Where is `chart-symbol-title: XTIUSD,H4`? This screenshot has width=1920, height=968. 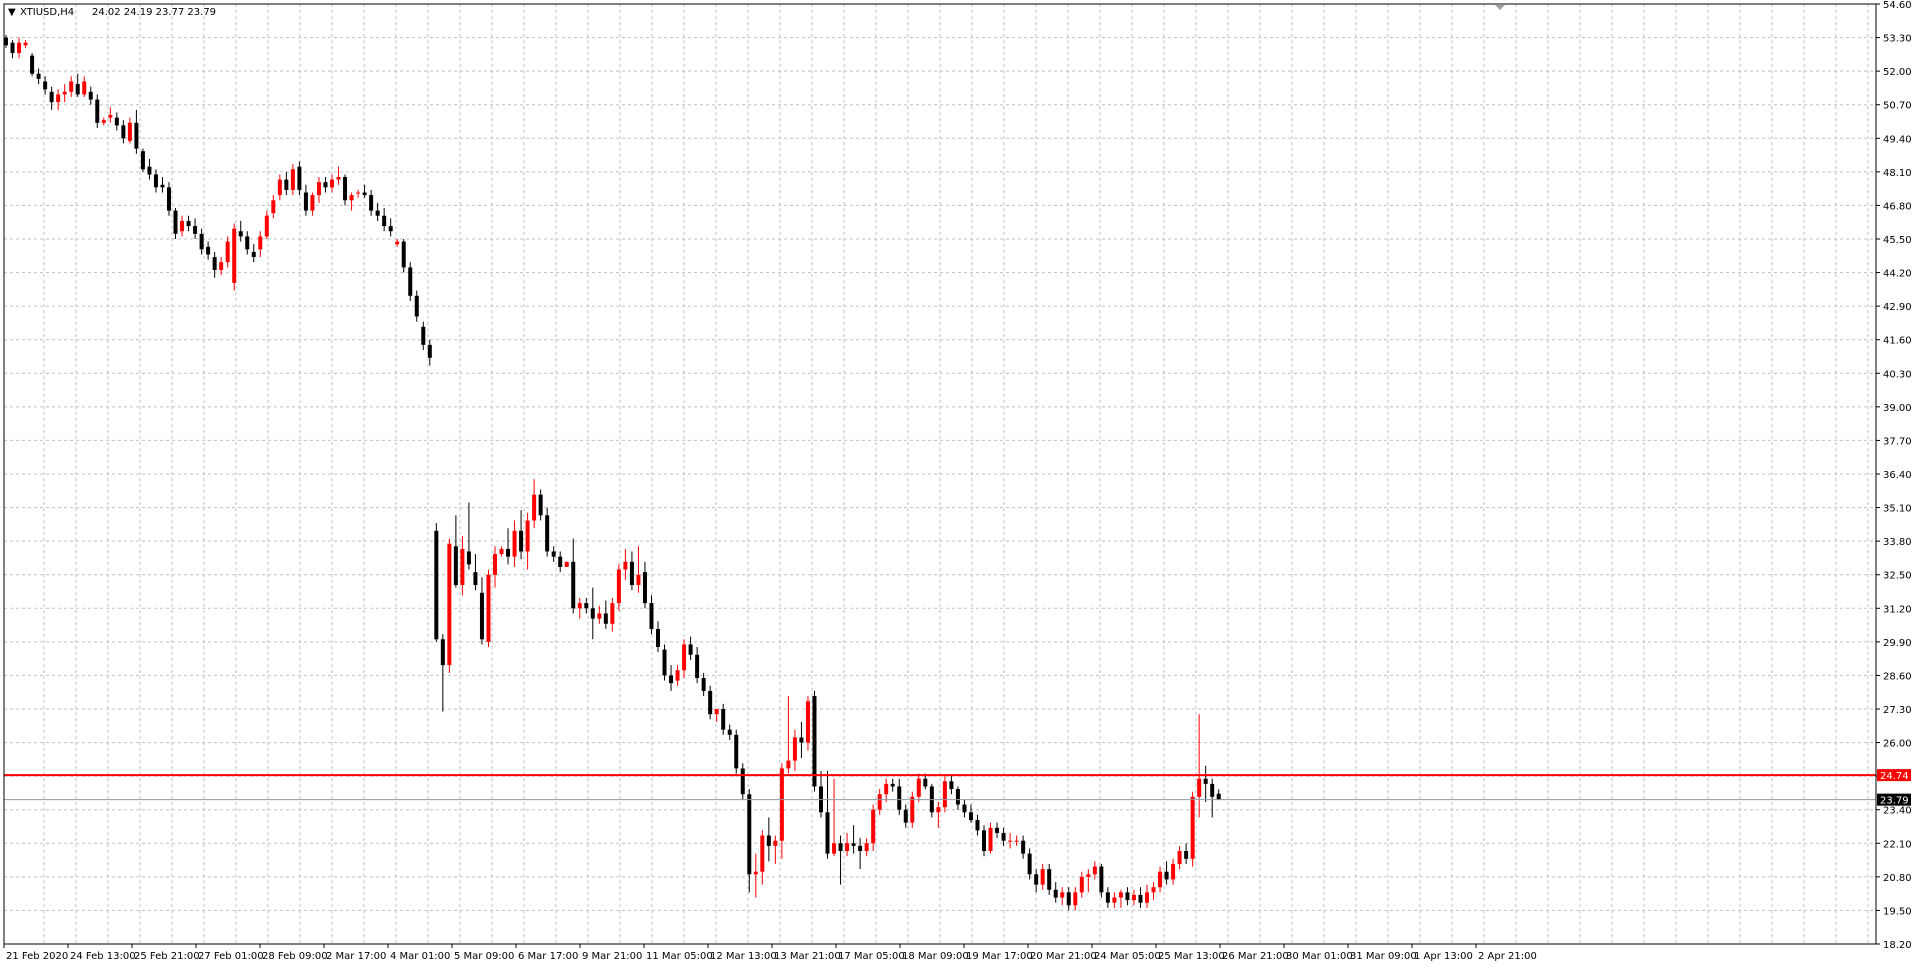 chart-symbol-title: XTIUSD,H4 is located at coordinates (47, 12).